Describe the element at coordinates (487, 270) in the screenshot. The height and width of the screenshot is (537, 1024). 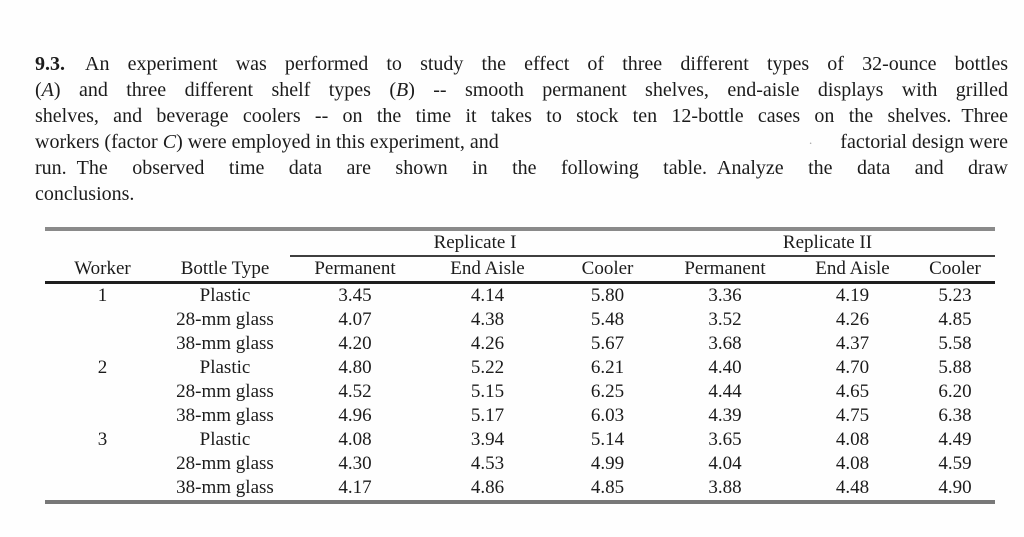
I see `column-header: End Aisle` at that location.